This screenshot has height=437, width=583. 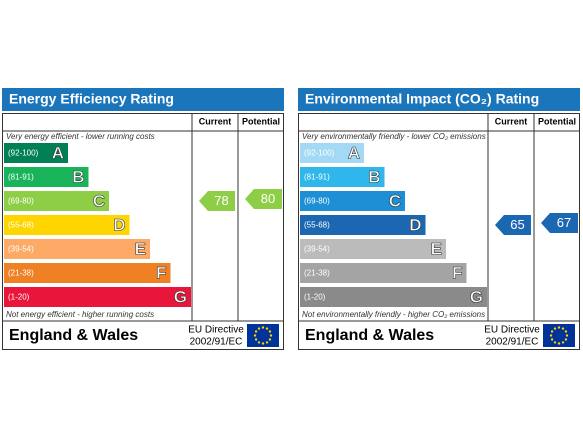 What do you see at coordinates (422, 99) in the screenshot?
I see `panel-title: Environmental Impact (CO₂) Rating` at bounding box center [422, 99].